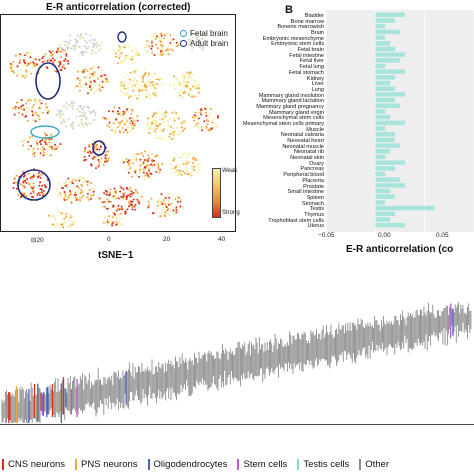  Describe the element at coordinates (400, 249) in the screenshot. I see `bar-x-axis-label: E-R anticorrelation (co` at that location.